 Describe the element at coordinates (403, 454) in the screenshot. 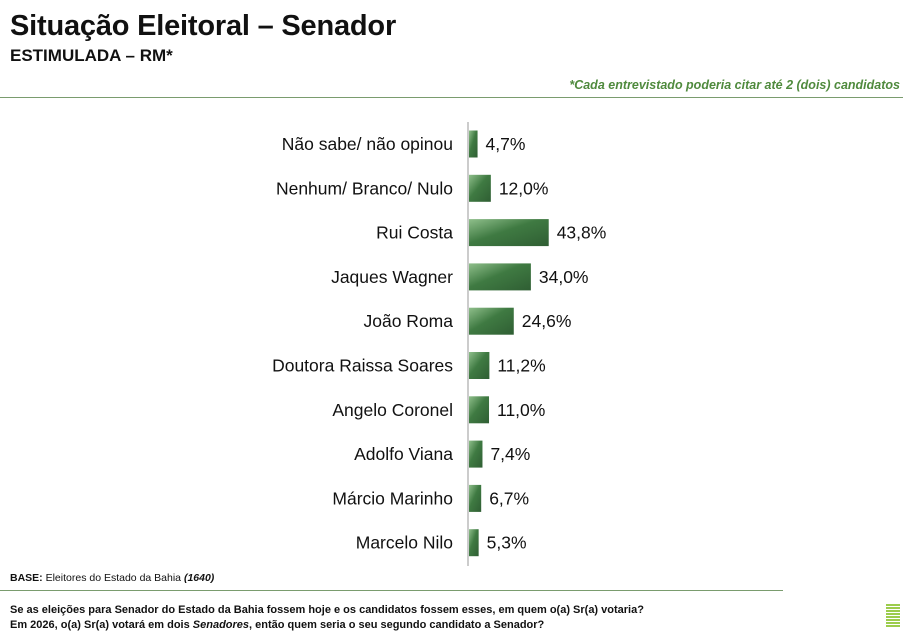

I see `category-label: Adolfo Viana` at that location.